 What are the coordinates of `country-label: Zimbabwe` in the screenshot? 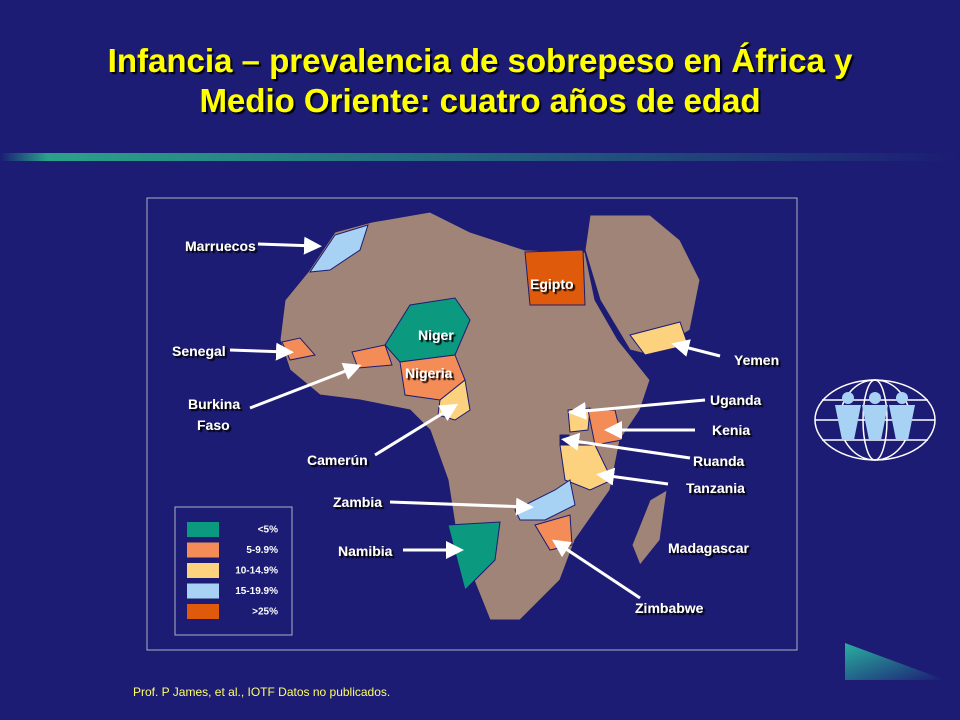 It's located at (669, 608).